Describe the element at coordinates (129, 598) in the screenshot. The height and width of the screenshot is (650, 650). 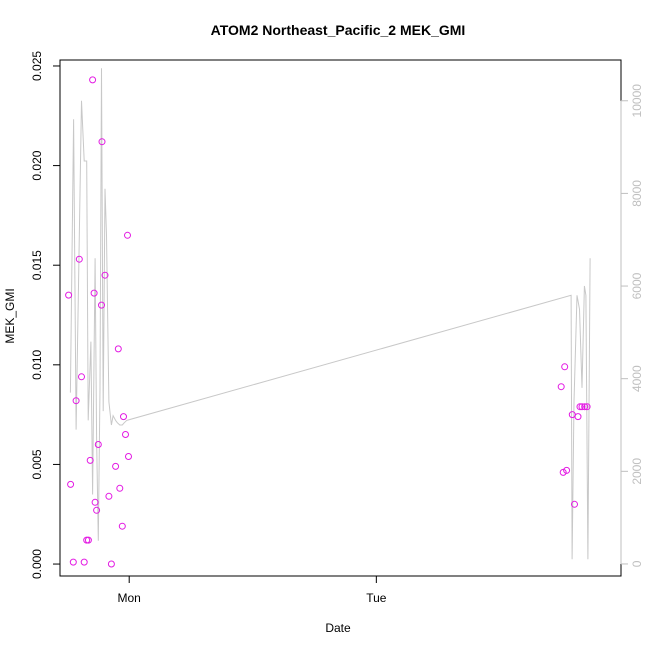
I see `x-tick-label: Mon` at that location.